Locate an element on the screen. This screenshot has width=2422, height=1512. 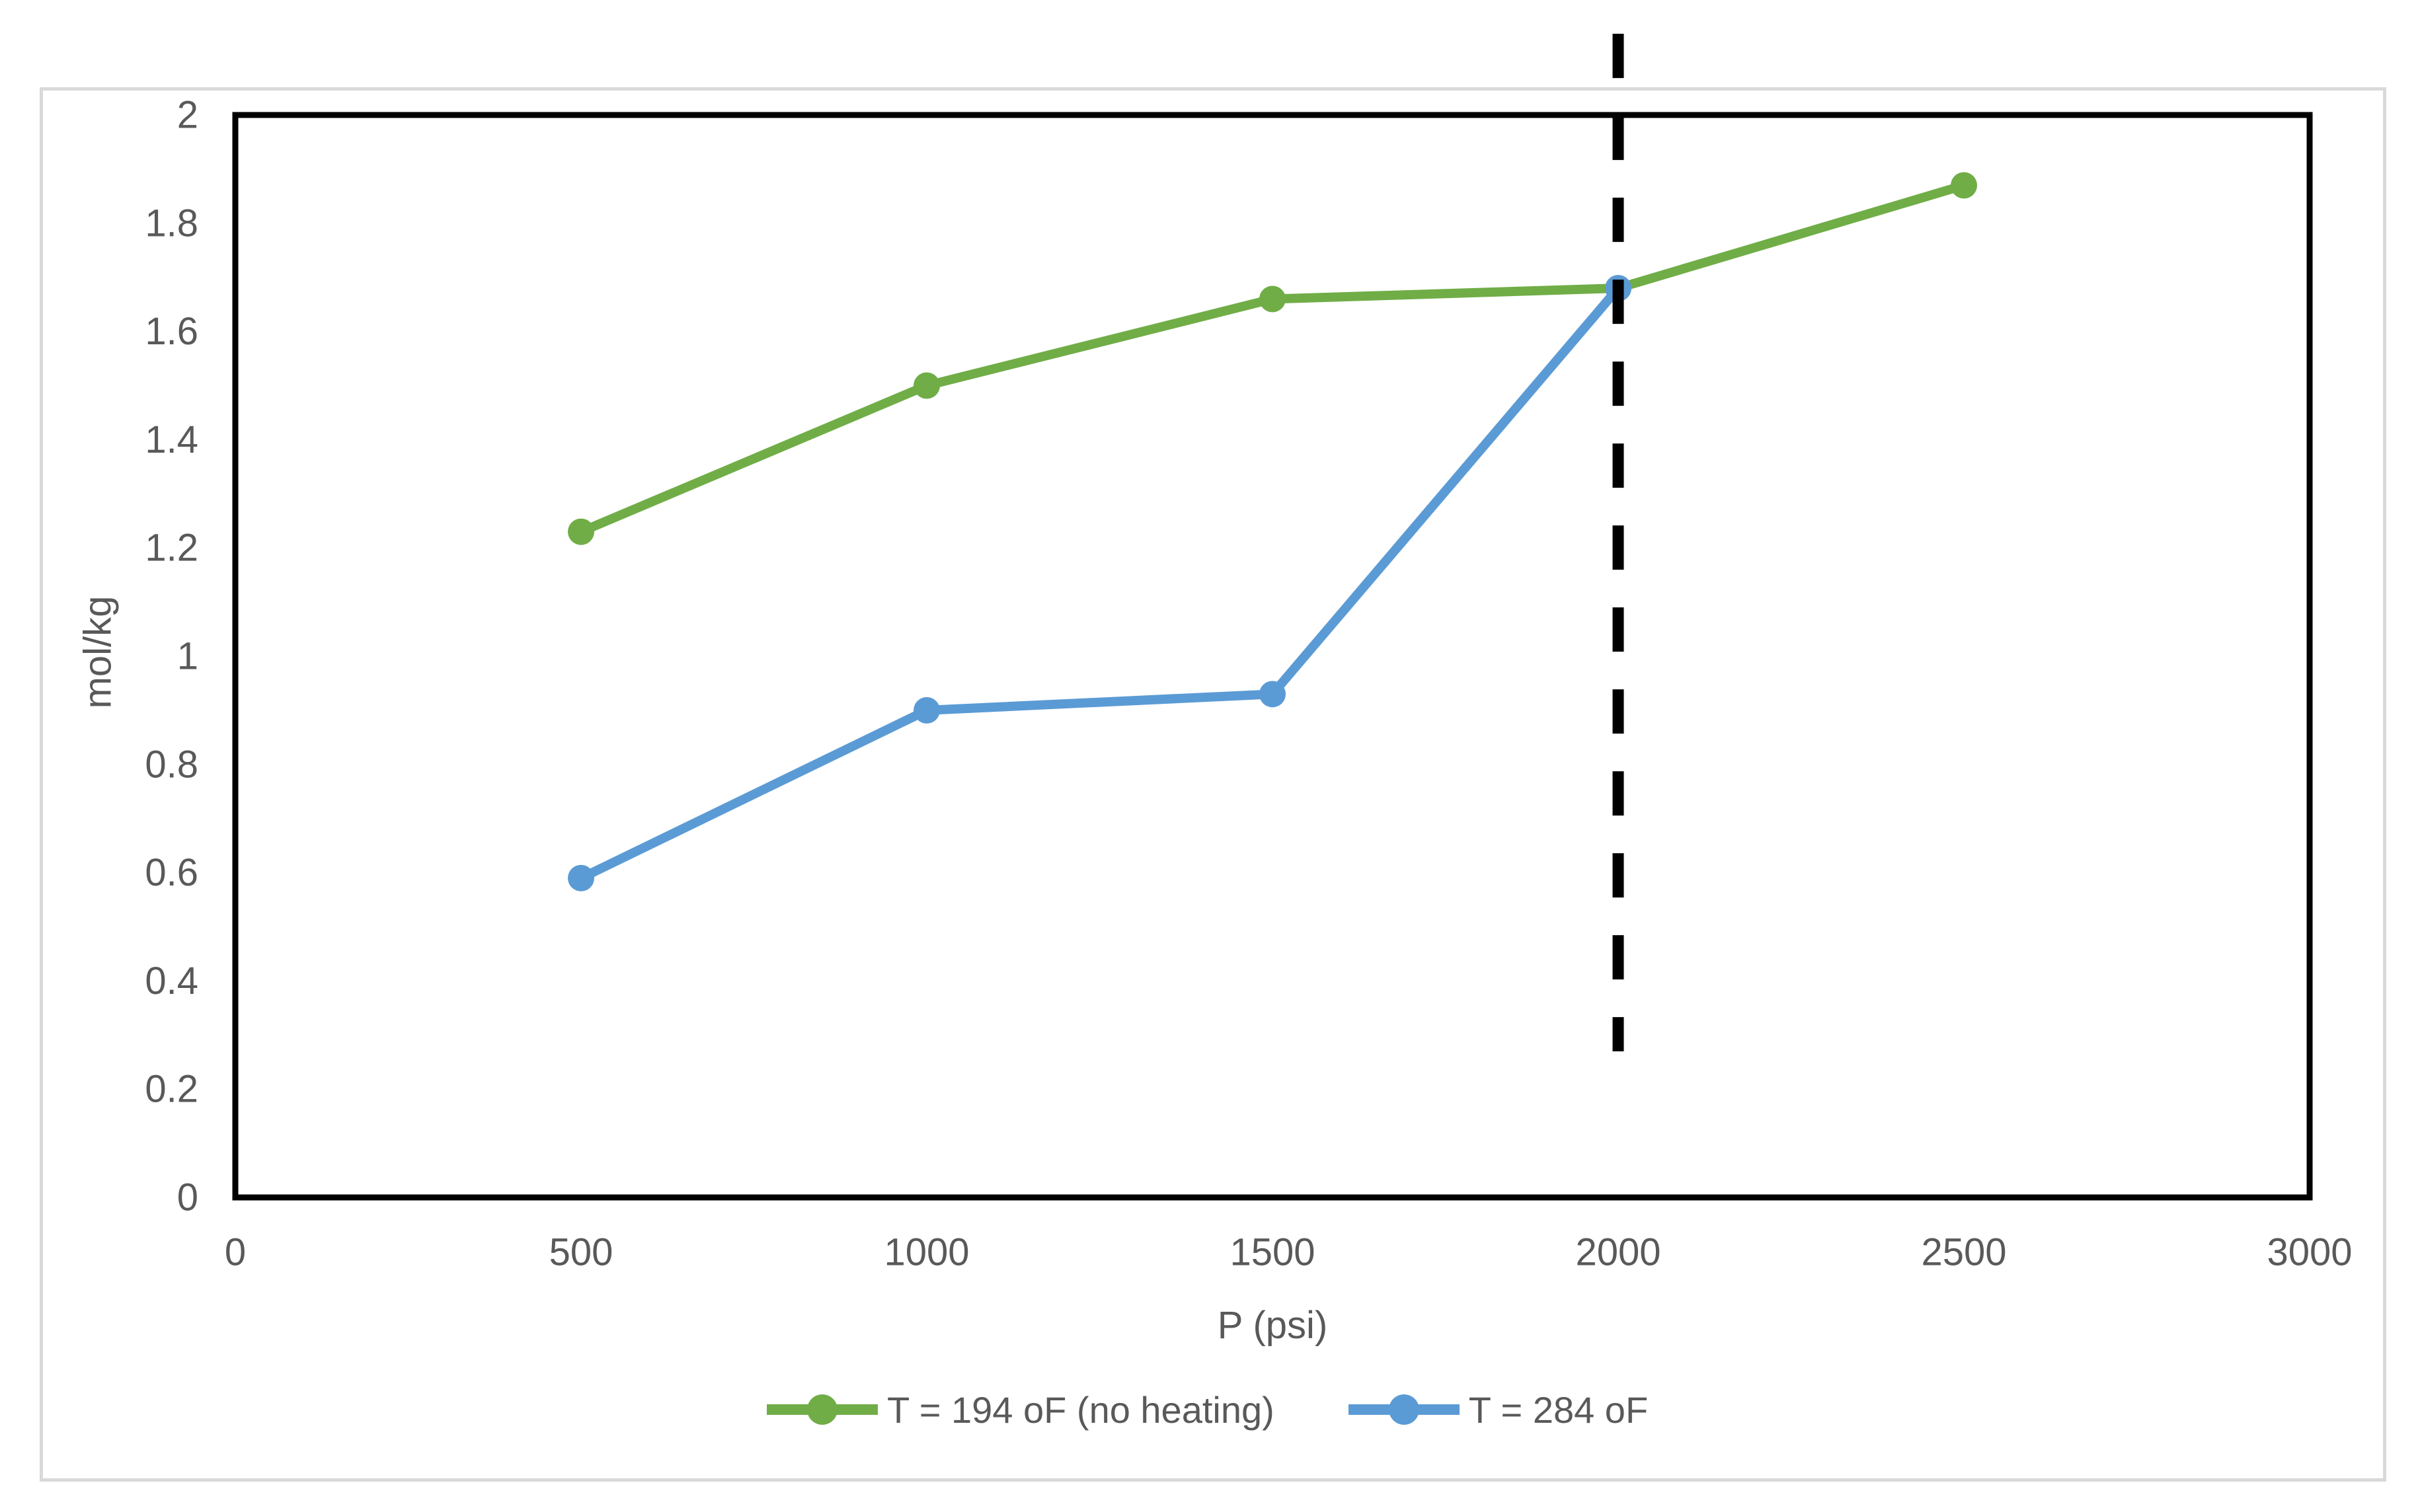
y-axis-title: mol/kg is located at coordinates (98, 652).